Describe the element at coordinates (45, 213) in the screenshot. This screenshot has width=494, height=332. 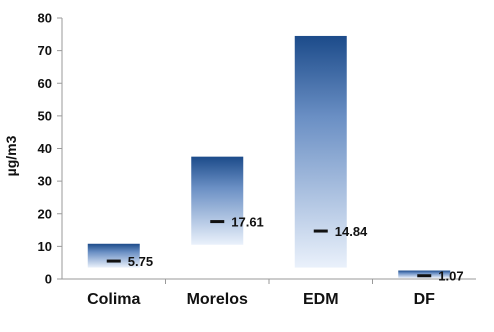
I see `y-tick-label: 20` at that location.